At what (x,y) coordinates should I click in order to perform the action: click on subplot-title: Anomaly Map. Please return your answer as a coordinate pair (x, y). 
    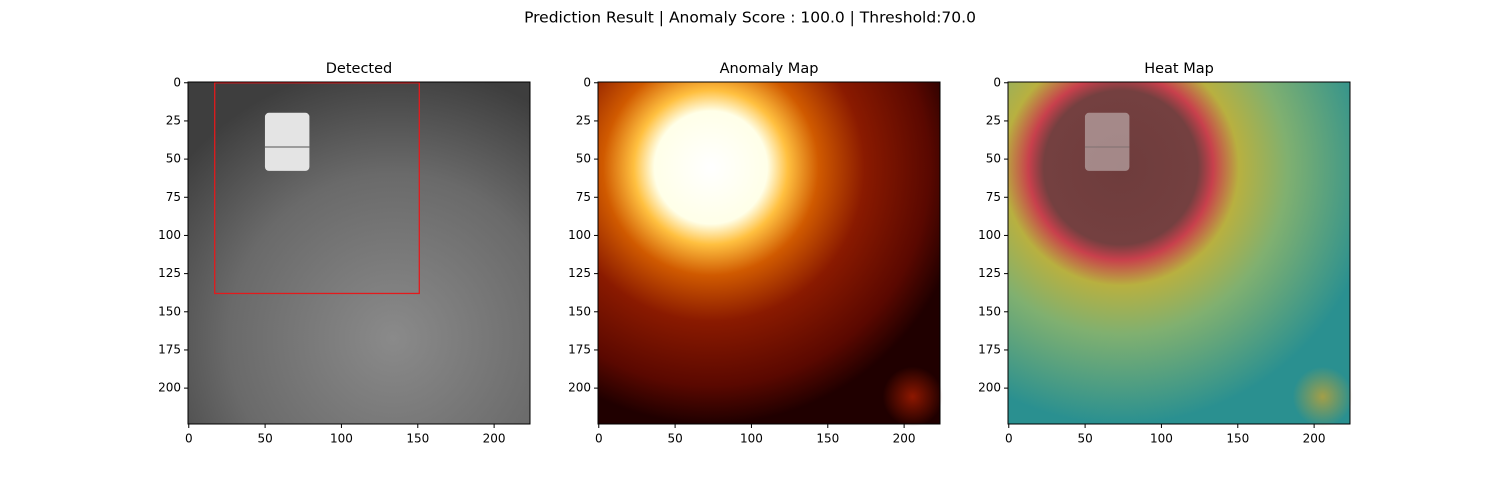
    Looking at the image, I should click on (769, 69).